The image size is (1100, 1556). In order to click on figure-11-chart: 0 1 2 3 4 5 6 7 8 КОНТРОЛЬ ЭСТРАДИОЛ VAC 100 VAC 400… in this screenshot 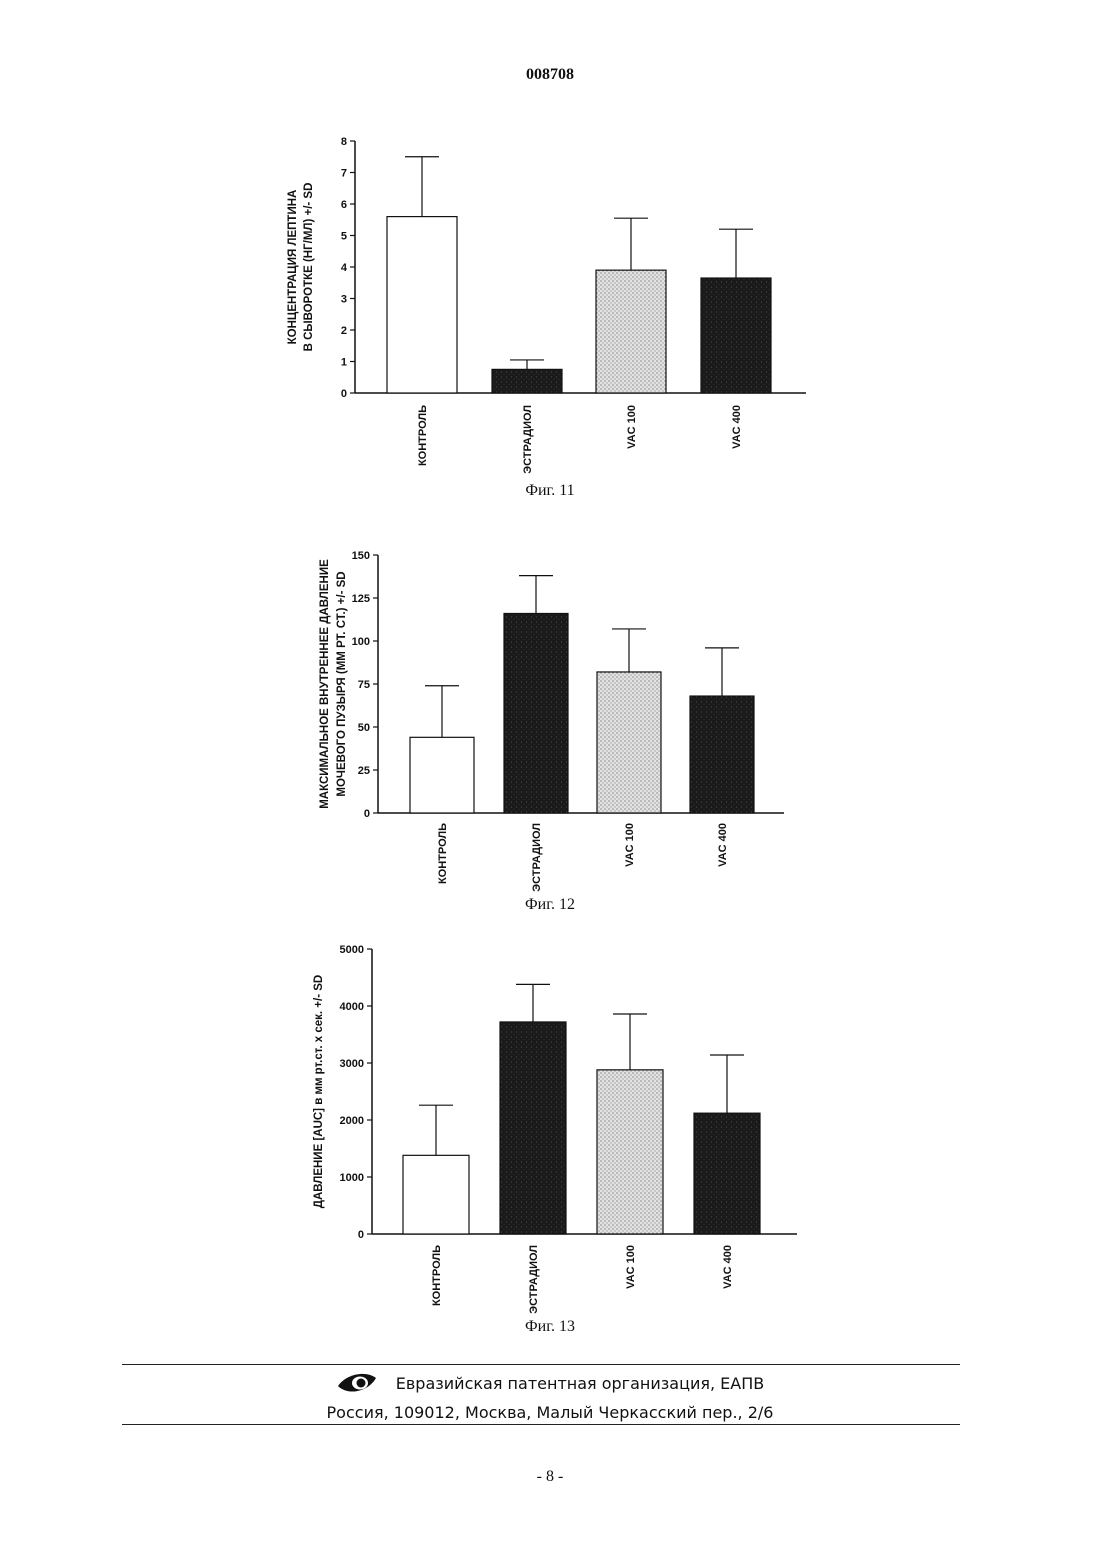, I will do `click(546, 305)`.